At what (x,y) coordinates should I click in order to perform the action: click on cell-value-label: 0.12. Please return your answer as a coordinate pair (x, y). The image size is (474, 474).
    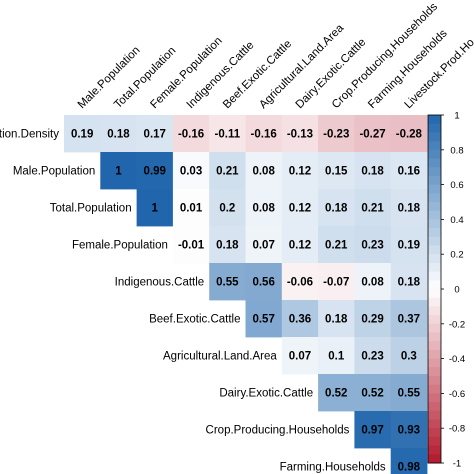
    Looking at the image, I should click on (300, 246).